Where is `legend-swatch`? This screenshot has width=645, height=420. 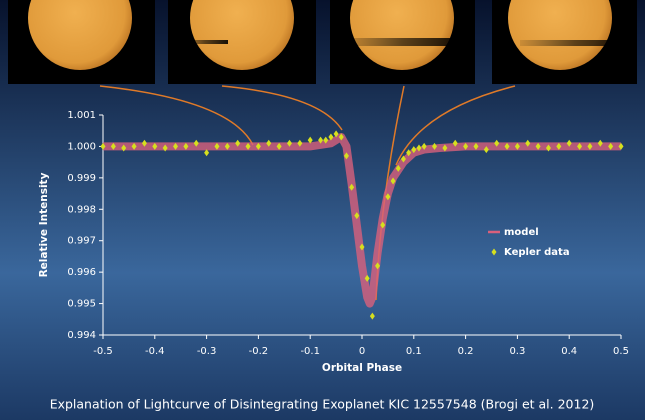 legend-swatch is located at coordinates (494, 252).